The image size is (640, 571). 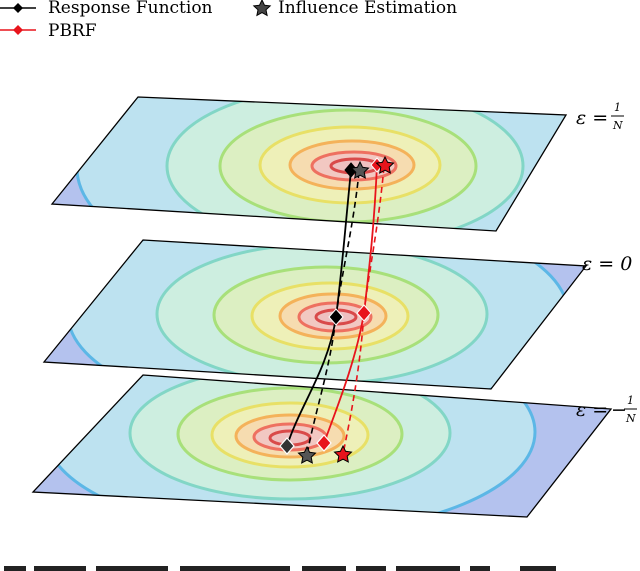 What do you see at coordinates (72, 31) in the screenshot?
I see `legend-pbrf-label: PBRF` at bounding box center [72, 31].